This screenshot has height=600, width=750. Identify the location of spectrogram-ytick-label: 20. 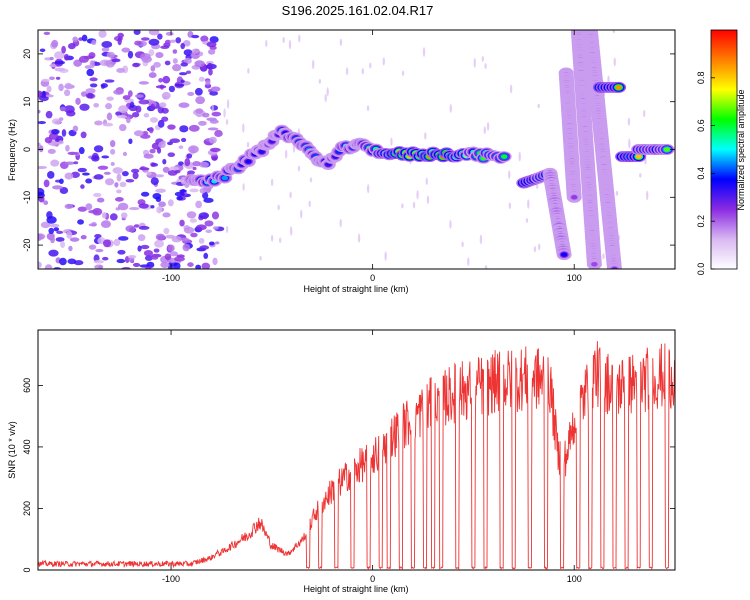
(27, 54).